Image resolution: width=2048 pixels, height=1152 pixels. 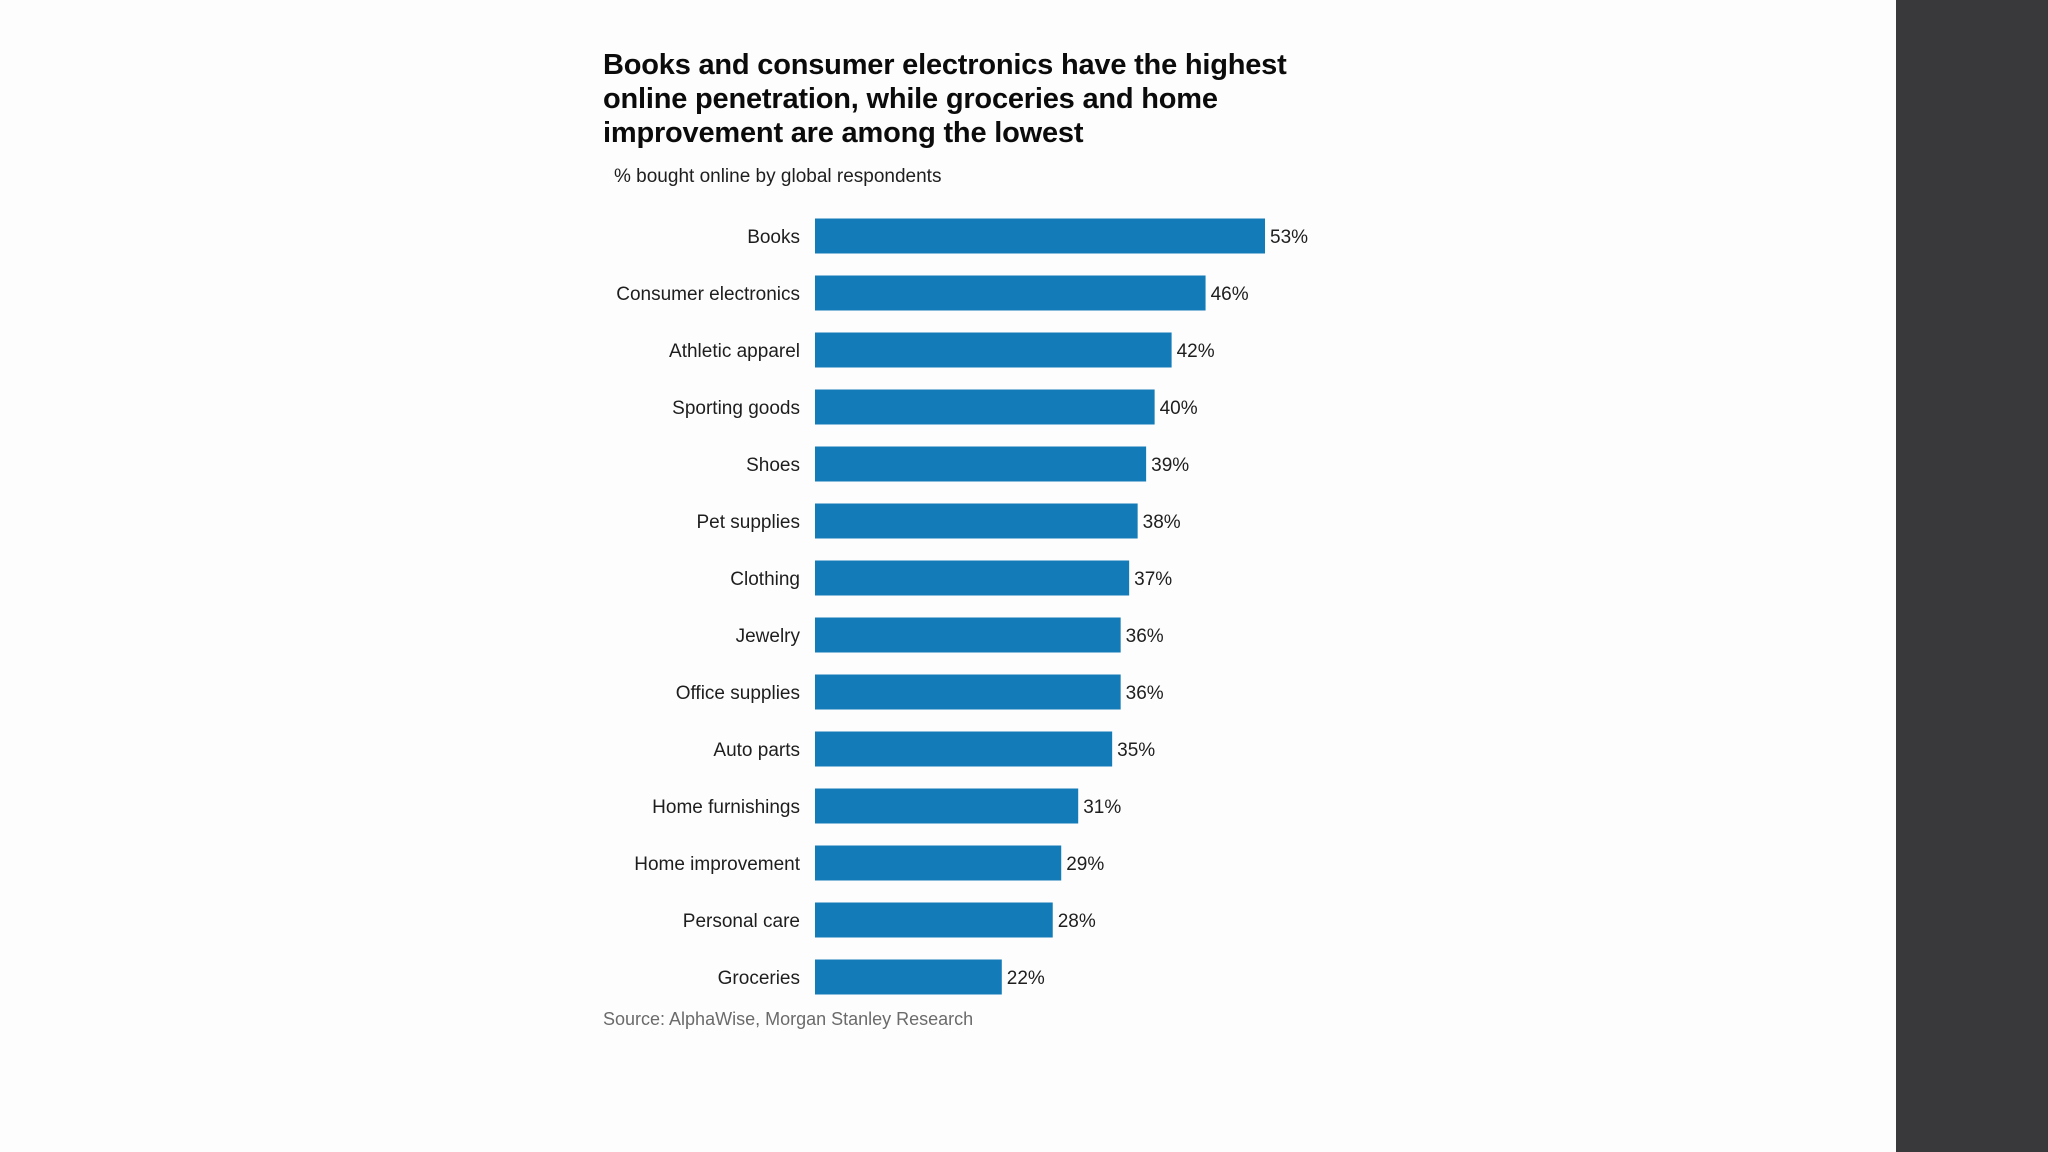 I want to click on category-label: Home furnishings, so click(x=726, y=807).